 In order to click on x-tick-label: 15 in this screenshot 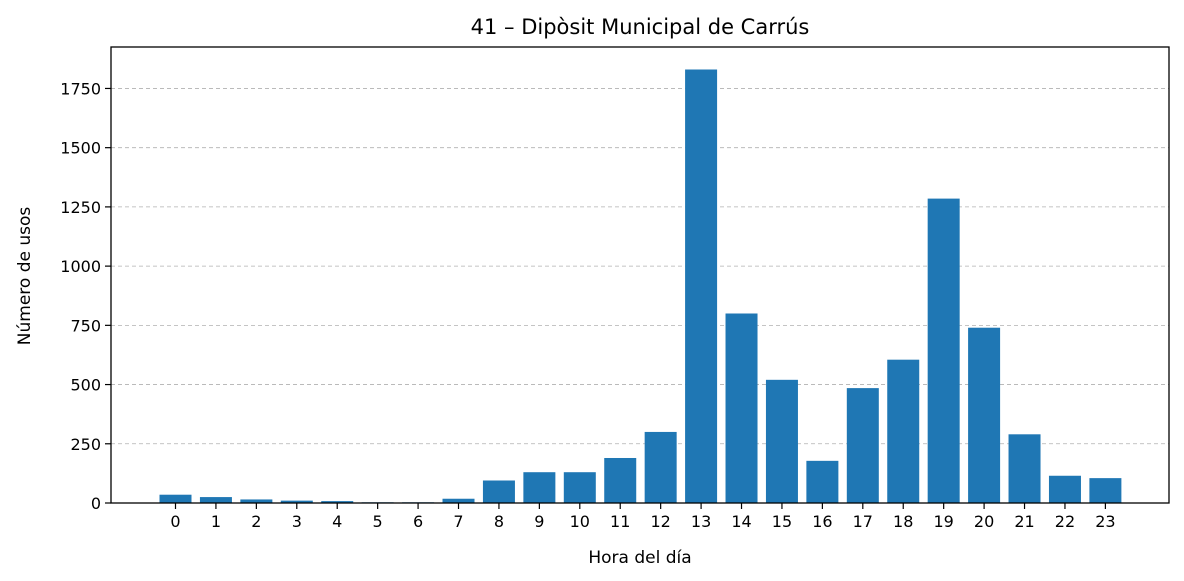, I will do `click(782, 521)`.